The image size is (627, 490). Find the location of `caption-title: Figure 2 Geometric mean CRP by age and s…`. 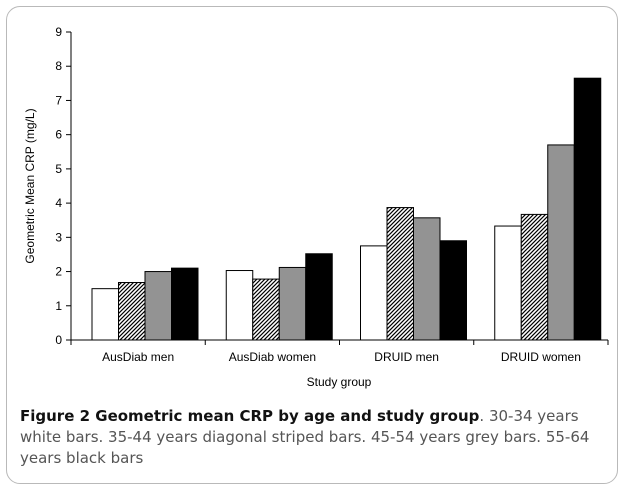

caption-title: Figure 2 Geometric mean CRP by age and s… is located at coordinates (249, 416).